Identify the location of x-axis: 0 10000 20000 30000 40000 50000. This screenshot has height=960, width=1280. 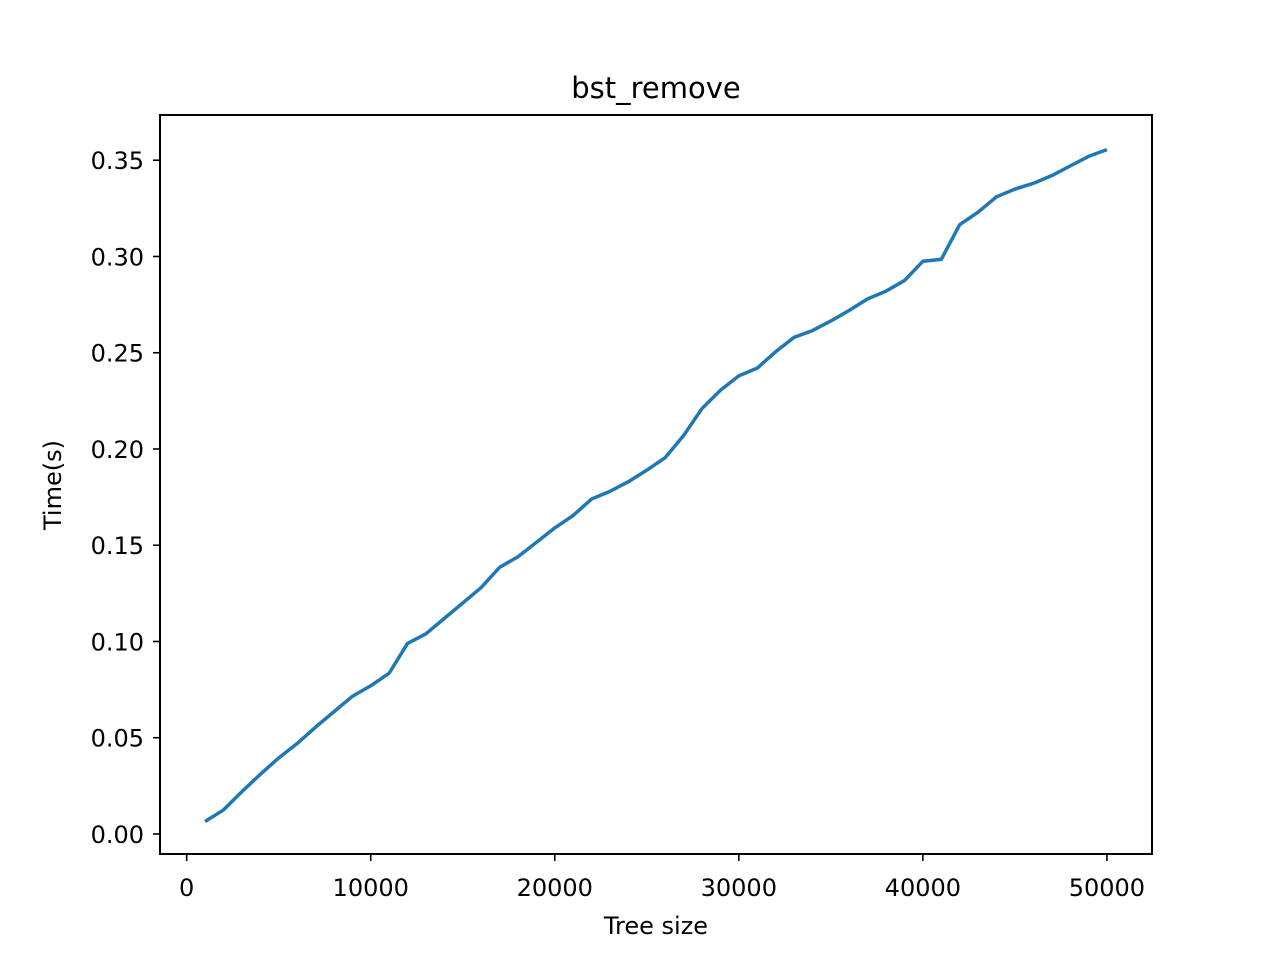
(662, 878).